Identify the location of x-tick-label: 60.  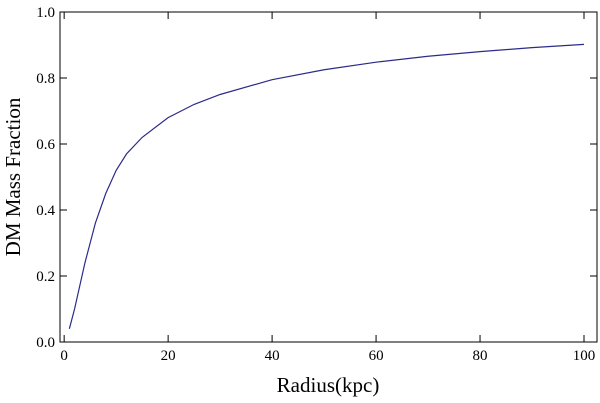
(376, 356).